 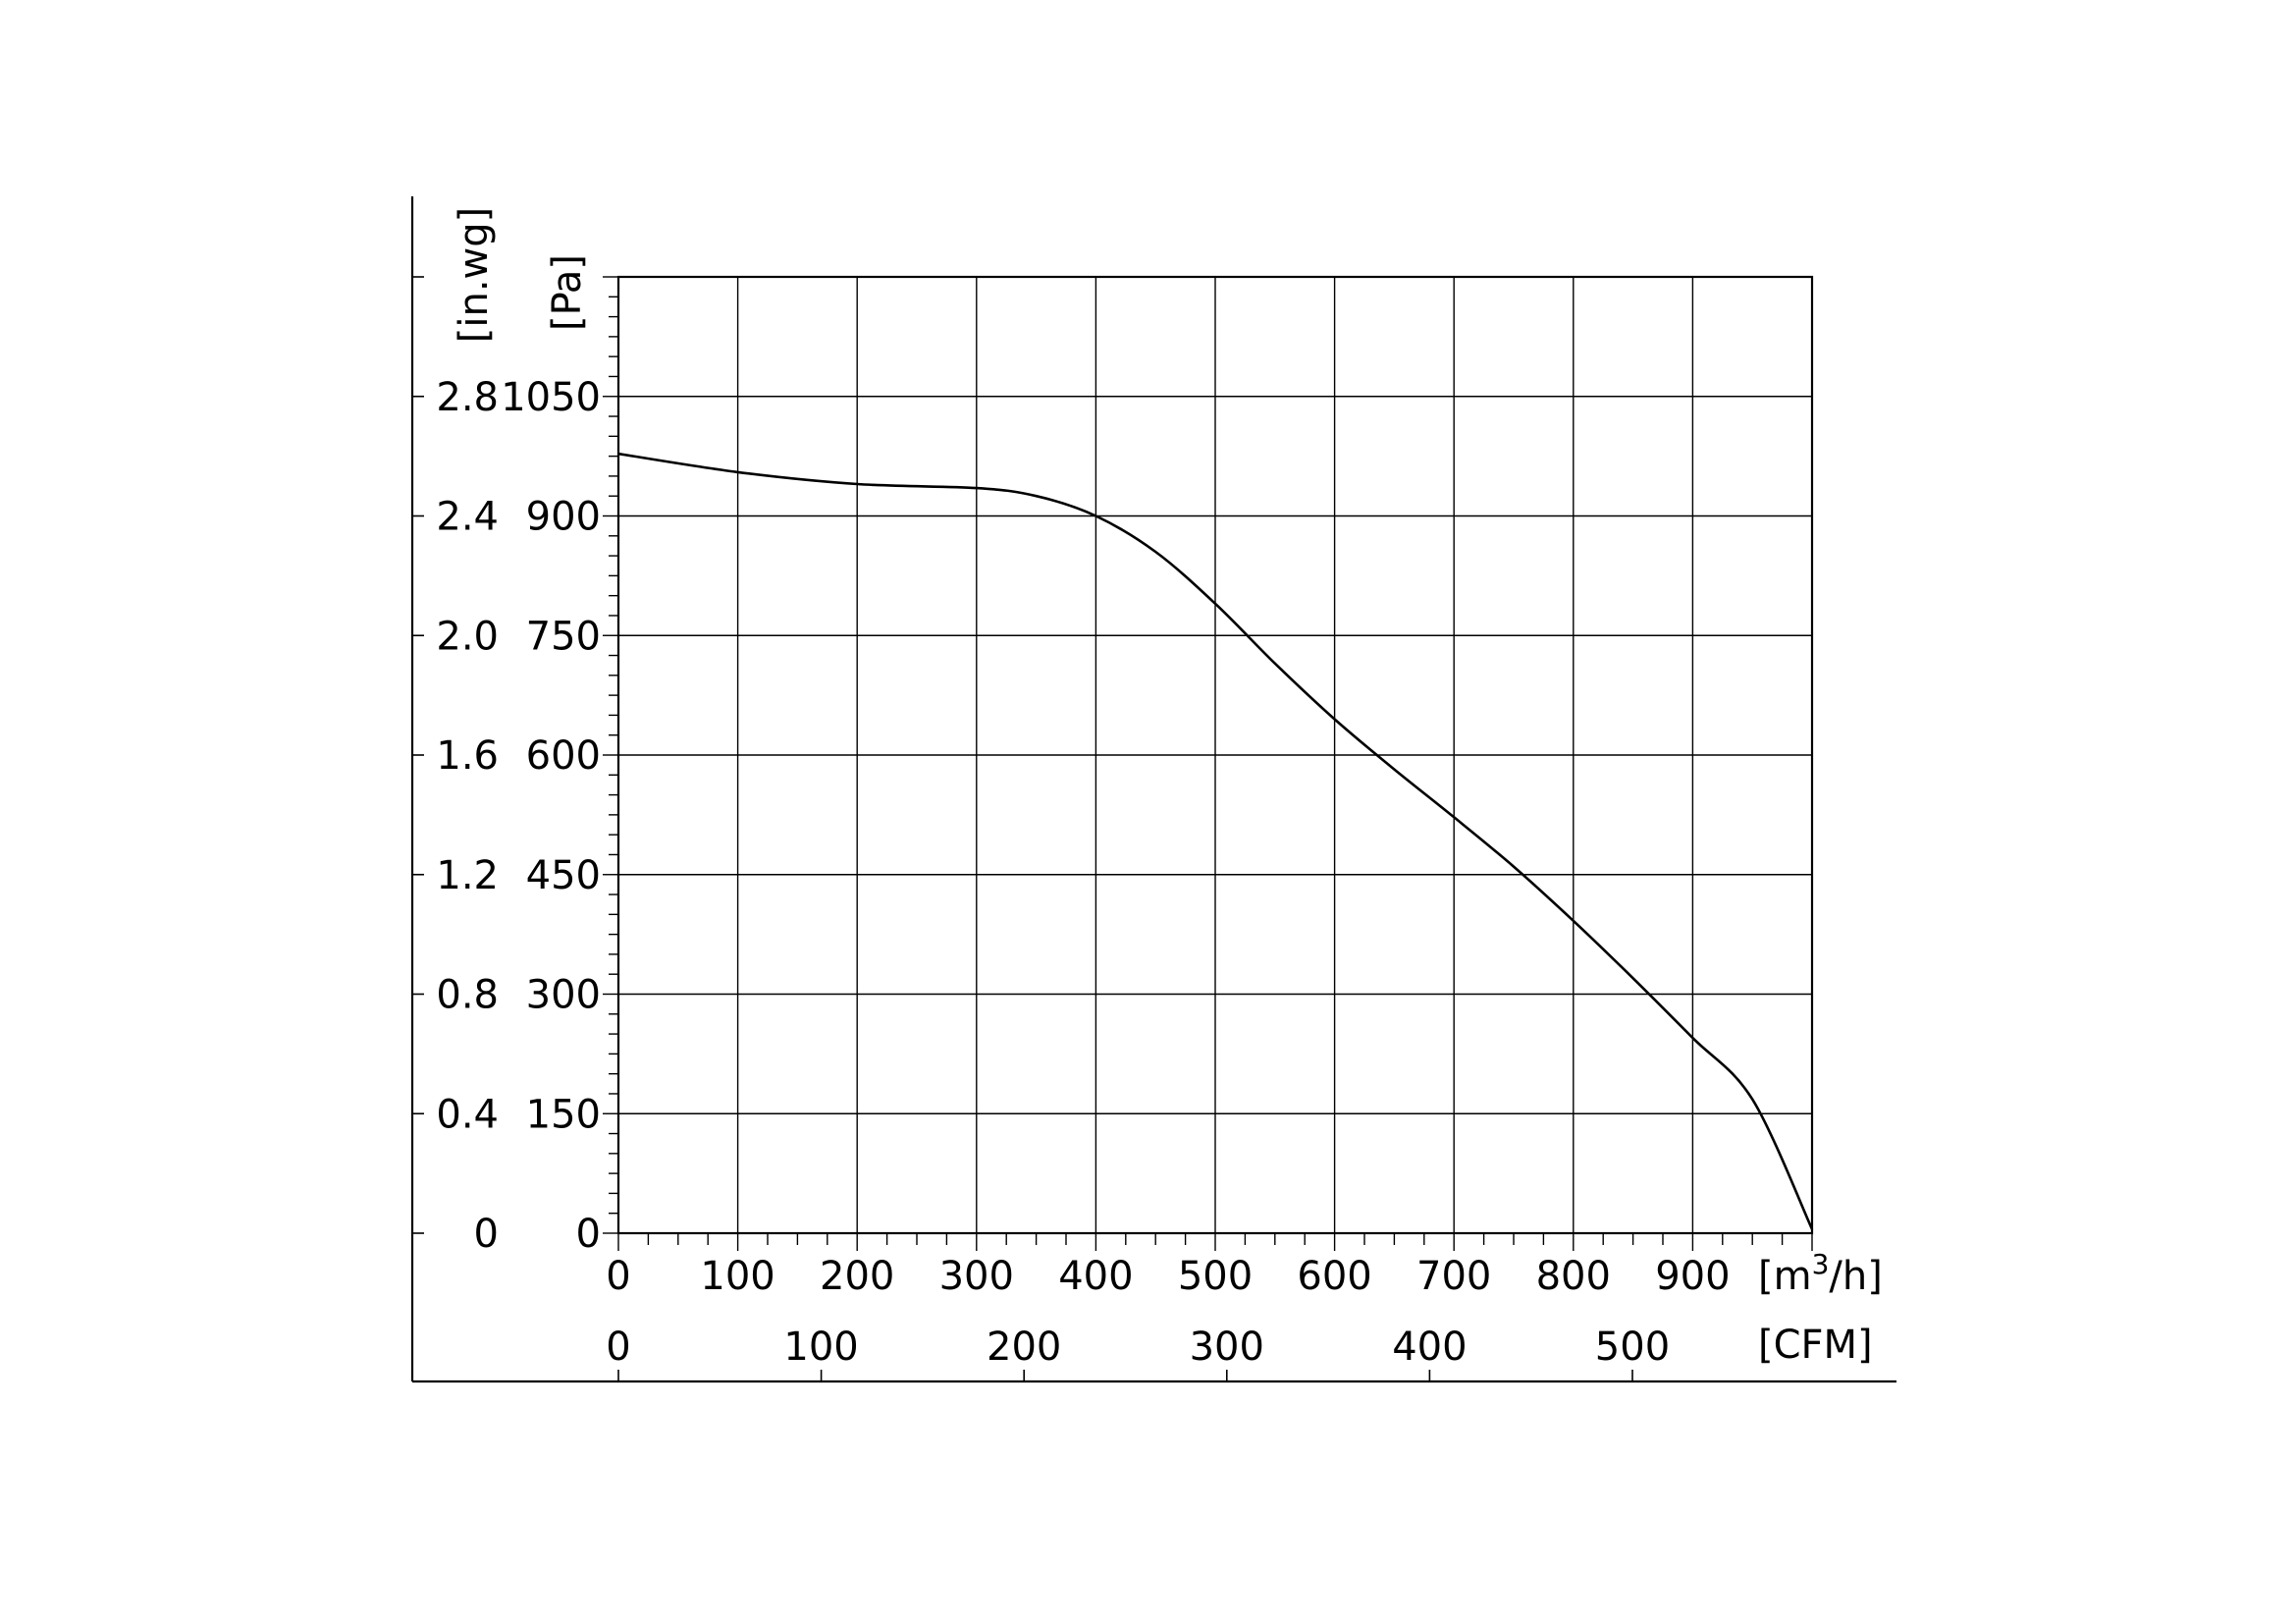 What do you see at coordinates (467, 398) in the screenshot?
I see `y-tick-label-inwg: 2.8` at bounding box center [467, 398].